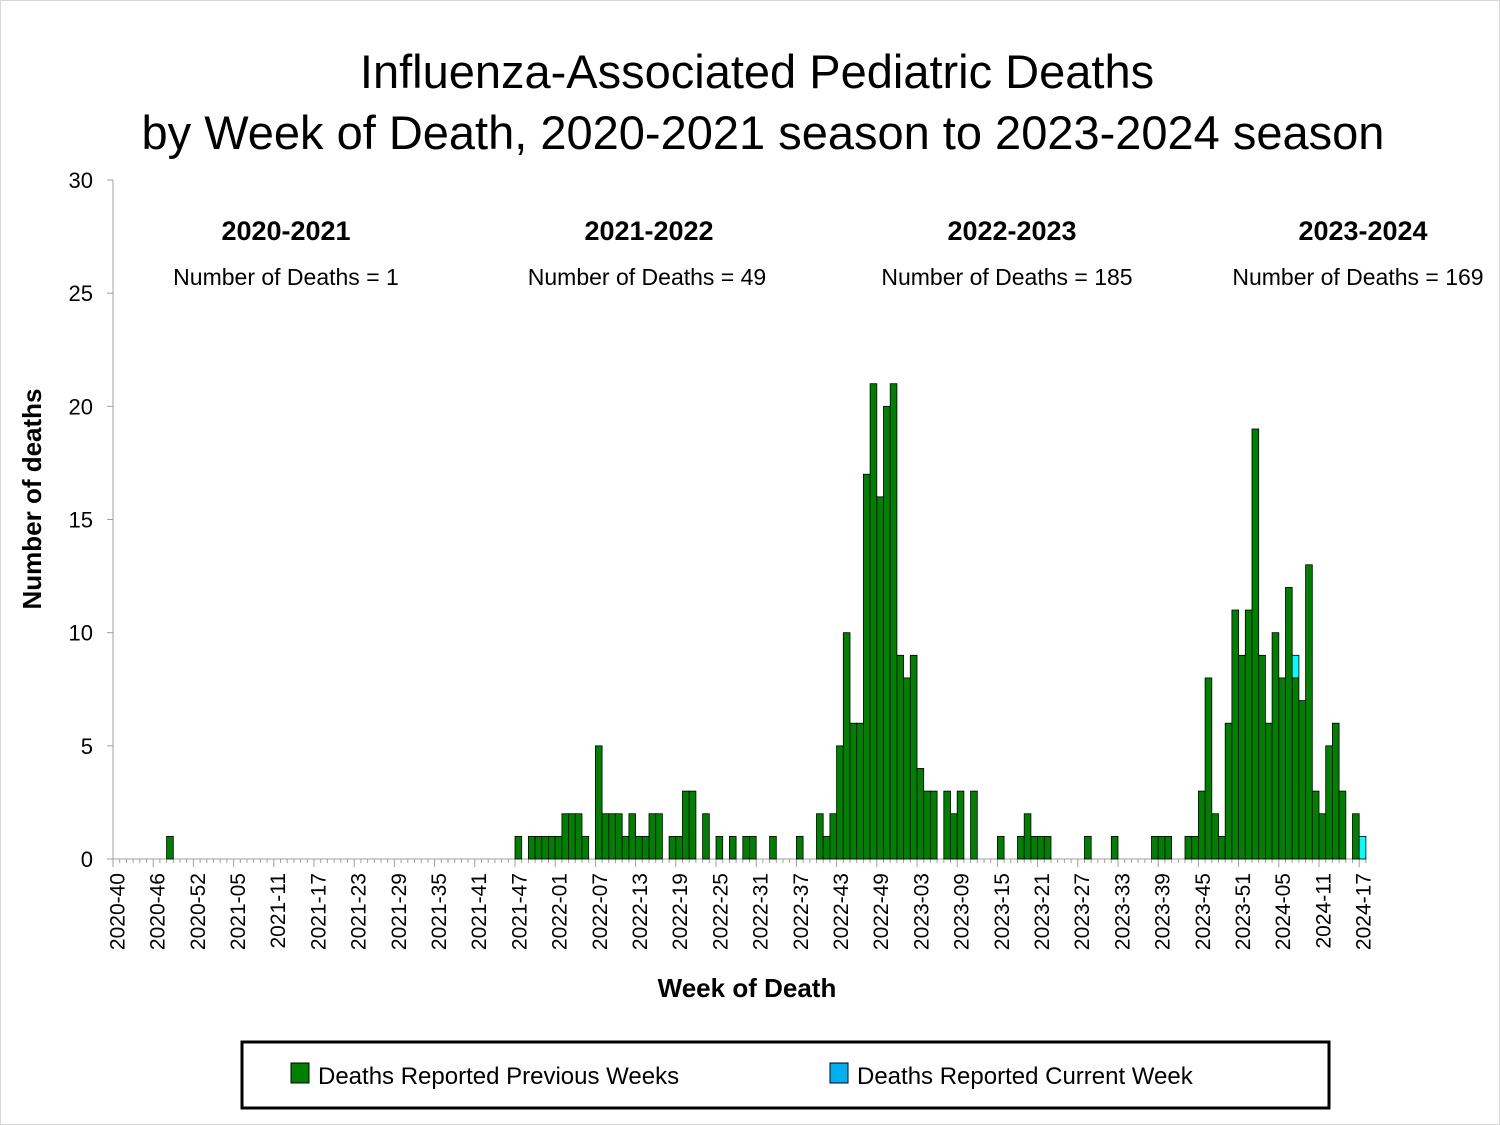 This screenshot has height=1125, width=1500. Describe the element at coordinates (117, 911) in the screenshot. I see `x-tick-label: 2020-40` at that location.